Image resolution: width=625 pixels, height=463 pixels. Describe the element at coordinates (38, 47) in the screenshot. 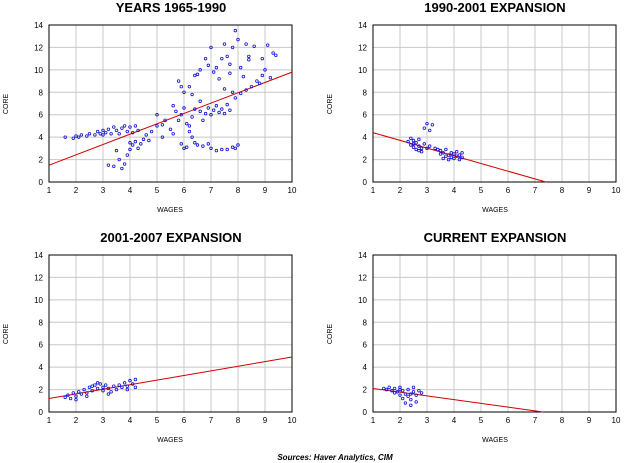

I see `y-tick-label: 12` at that location.